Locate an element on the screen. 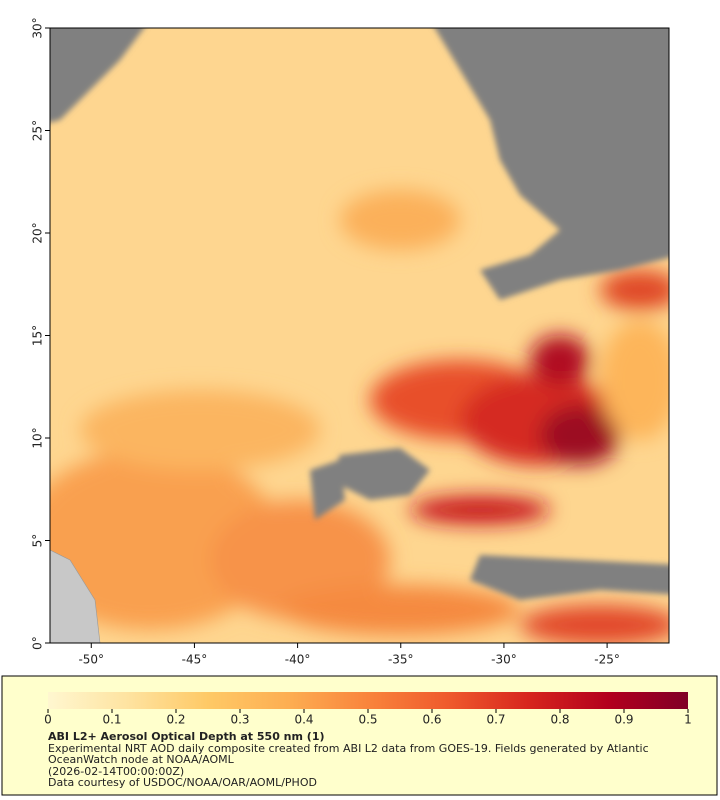  colorbar-tick-label: 0.5 is located at coordinates (367, 720).